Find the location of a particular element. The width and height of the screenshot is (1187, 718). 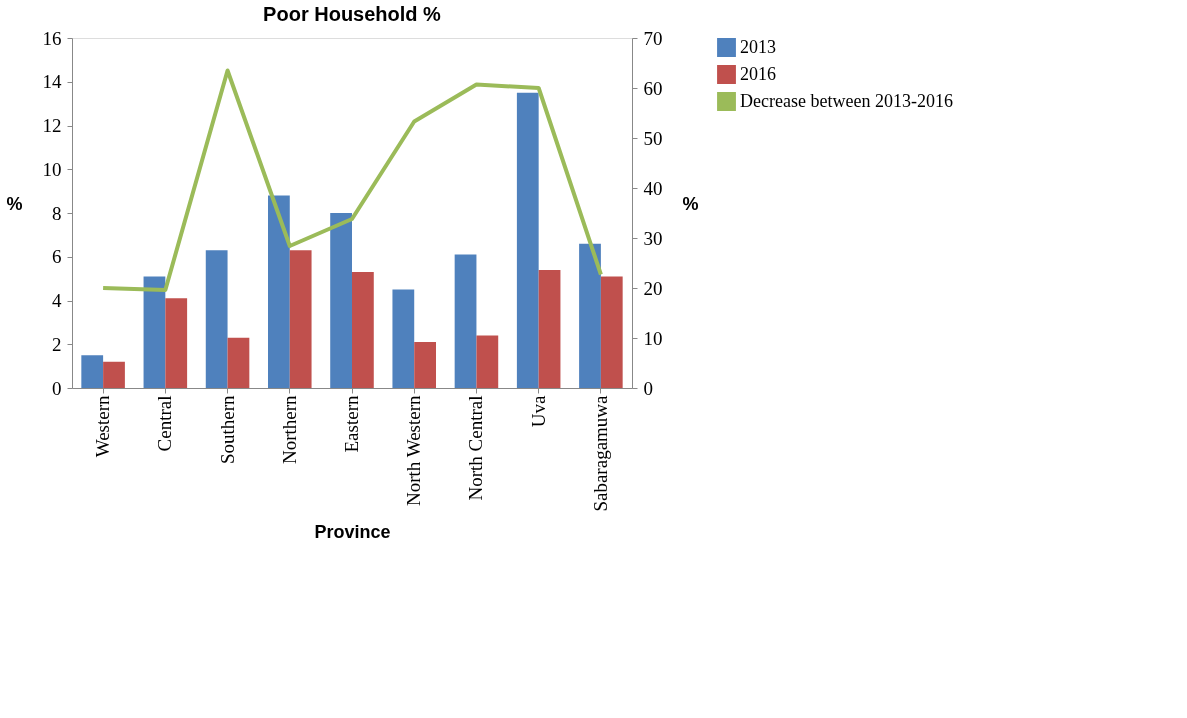

legend-label: Decrease between 2013-2016 is located at coordinates (846, 100).